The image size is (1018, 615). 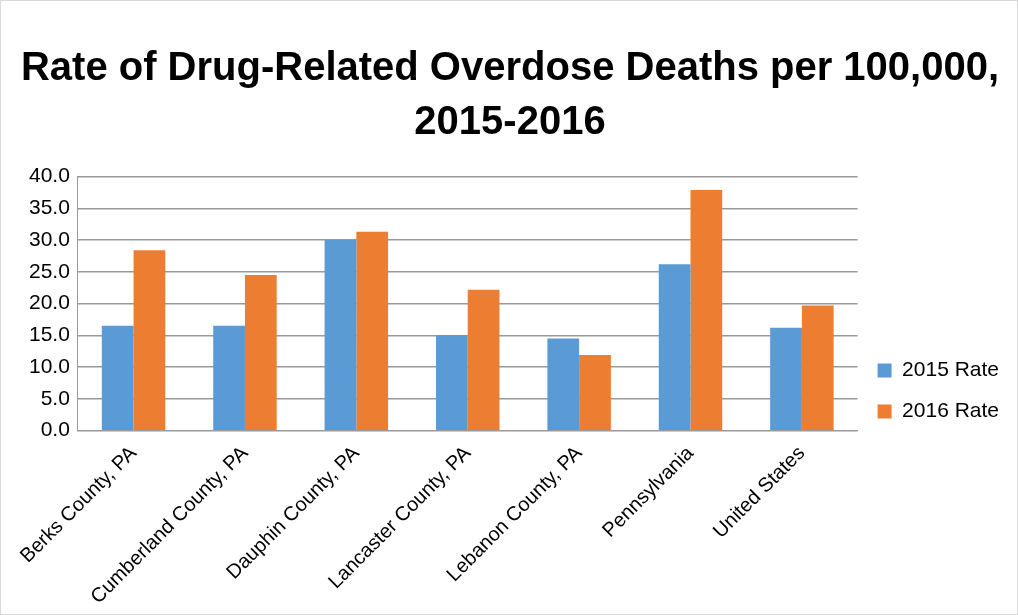 What do you see at coordinates (49, 238) in the screenshot?
I see `y-tick-label: 30.0` at bounding box center [49, 238].